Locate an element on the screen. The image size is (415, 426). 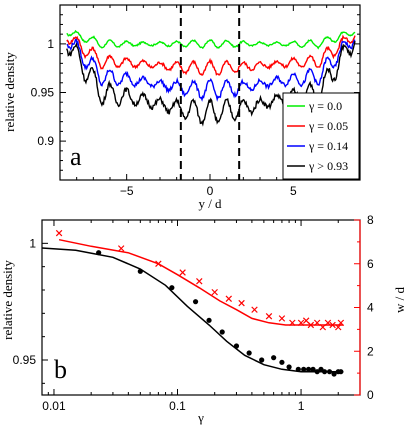
panel-b-y-axis-label: relative density is located at coordinates (7, 300).